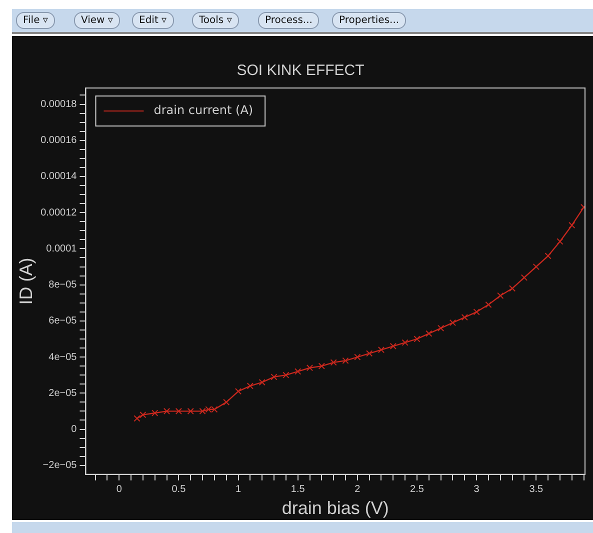 This screenshot has height=533, width=593. I want to click on y-tick-label: 0.00014, so click(59, 176).